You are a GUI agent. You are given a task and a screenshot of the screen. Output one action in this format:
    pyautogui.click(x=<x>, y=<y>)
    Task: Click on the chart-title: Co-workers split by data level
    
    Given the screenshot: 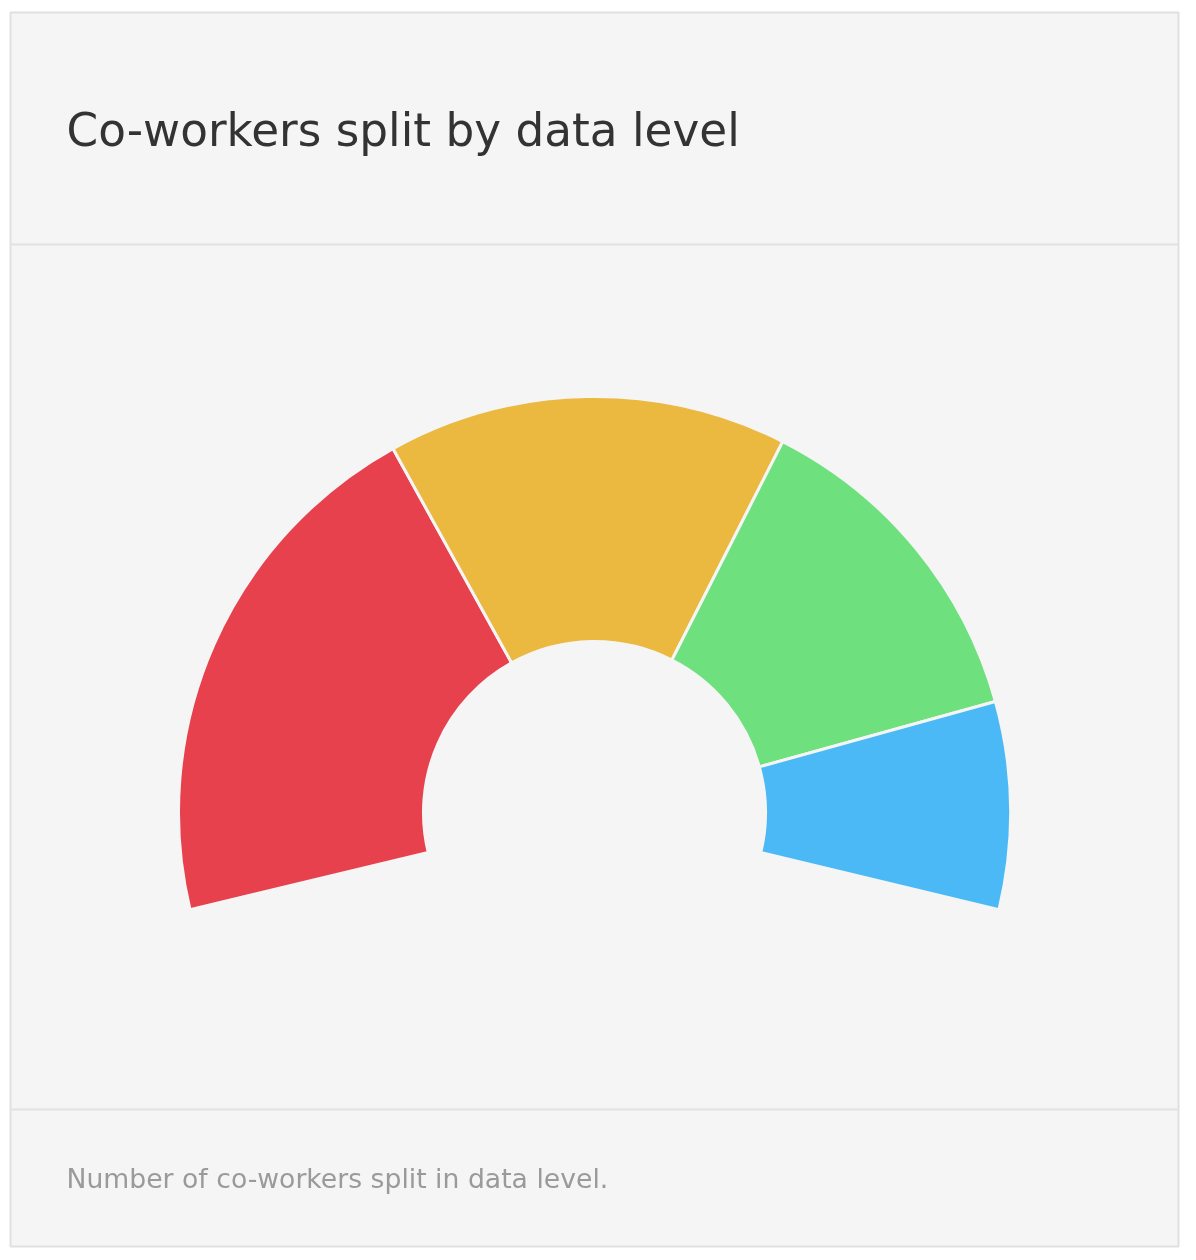 What is the action you would take?
    pyautogui.click(x=403, y=130)
    